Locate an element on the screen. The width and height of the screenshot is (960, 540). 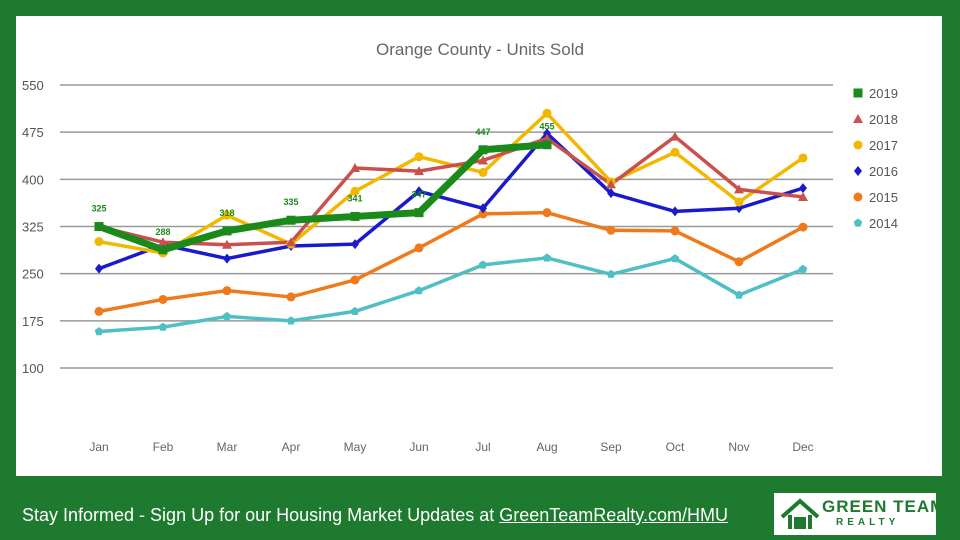
legend-marker-2016 is located at coordinates (858, 171).